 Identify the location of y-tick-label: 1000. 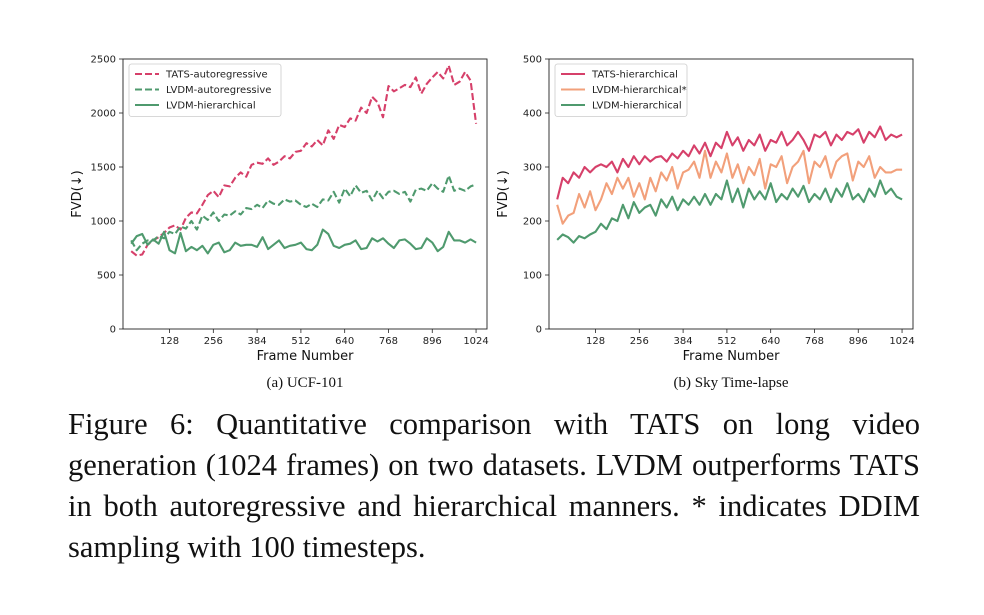
(103, 222).